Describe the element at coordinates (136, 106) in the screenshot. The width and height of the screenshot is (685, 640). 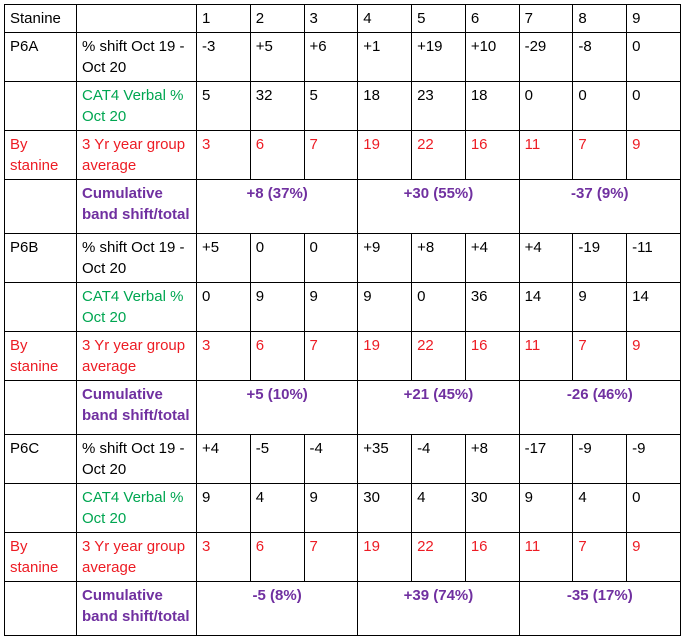
I see `cat4-label: CAT4 Verbal % Oct 20` at that location.